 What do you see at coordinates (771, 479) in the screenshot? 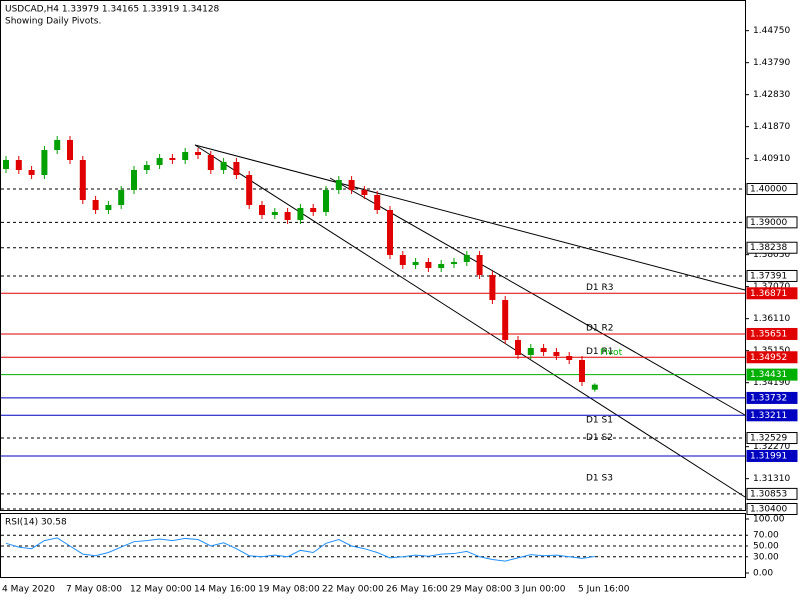
I see `y-tick-label: 1.31310` at bounding box center [771, 479].